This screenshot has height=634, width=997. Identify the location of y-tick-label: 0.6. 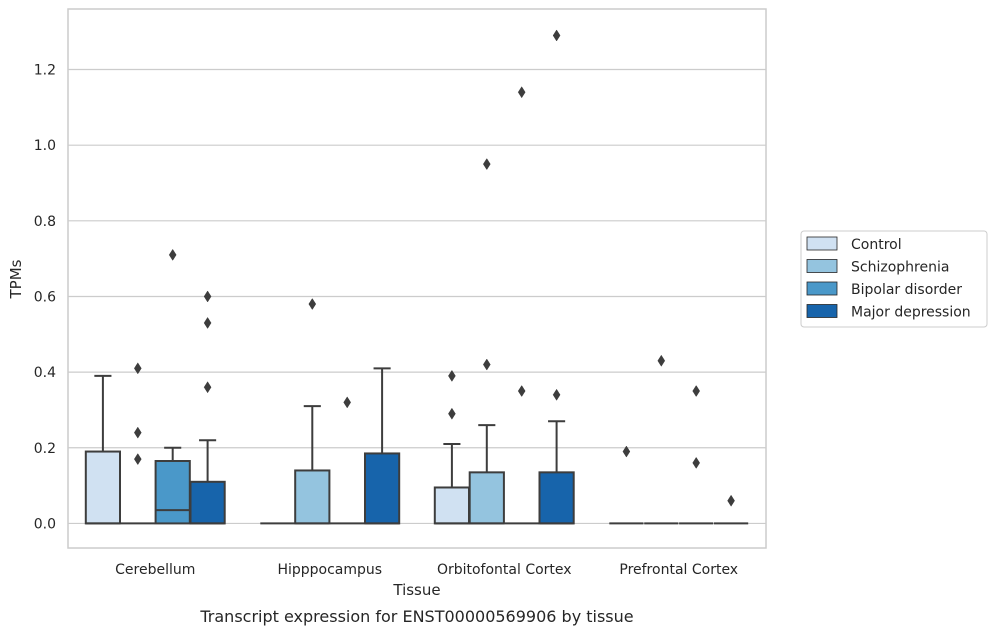
(45, 297).